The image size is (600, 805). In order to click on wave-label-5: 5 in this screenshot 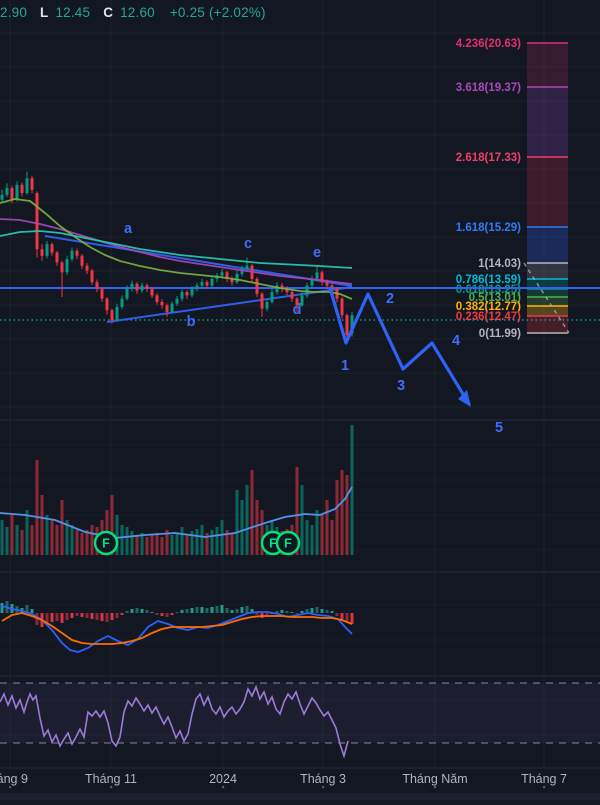, I will do `click(499, 428)`.